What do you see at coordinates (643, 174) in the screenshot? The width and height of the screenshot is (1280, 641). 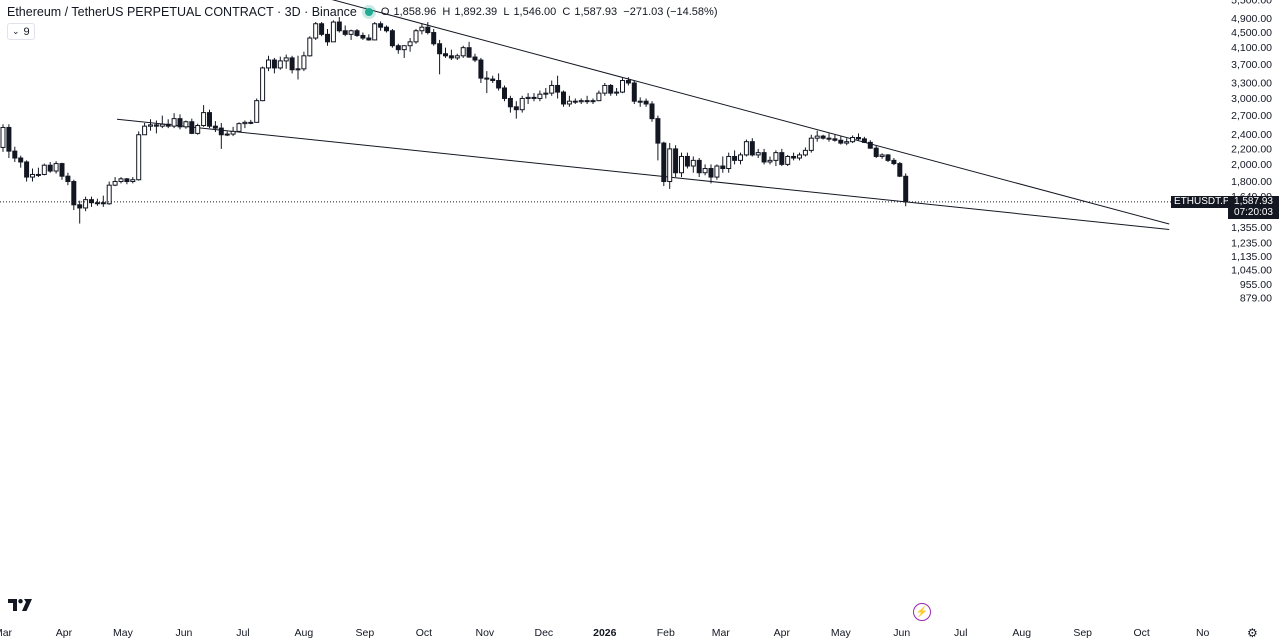 I see `trendline-lower` at bounding box center [643, 174].